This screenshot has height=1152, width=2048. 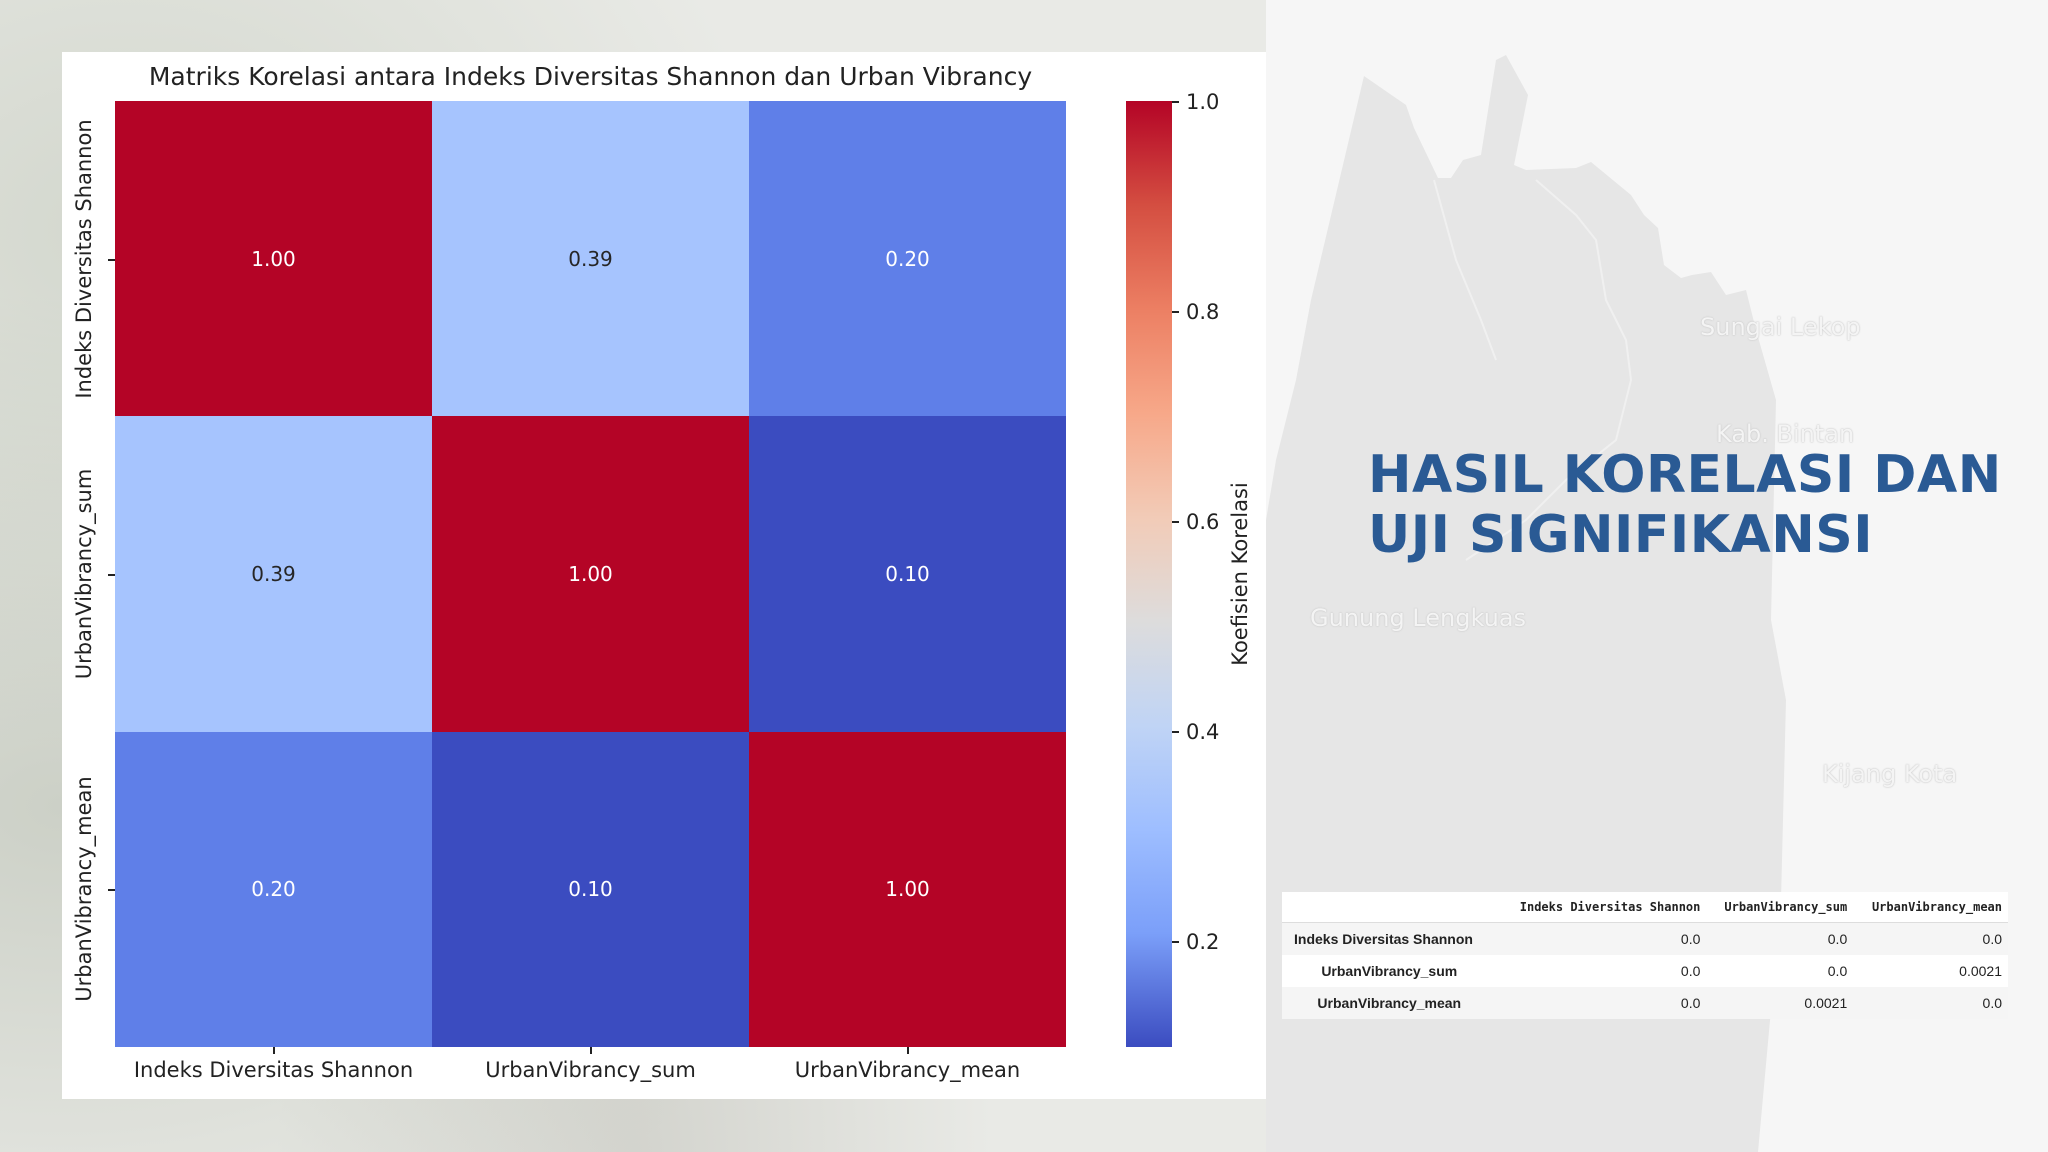 I want to click on slide-title-line1: HASIL KORELASI DAN, so click(x=1685, y=475).